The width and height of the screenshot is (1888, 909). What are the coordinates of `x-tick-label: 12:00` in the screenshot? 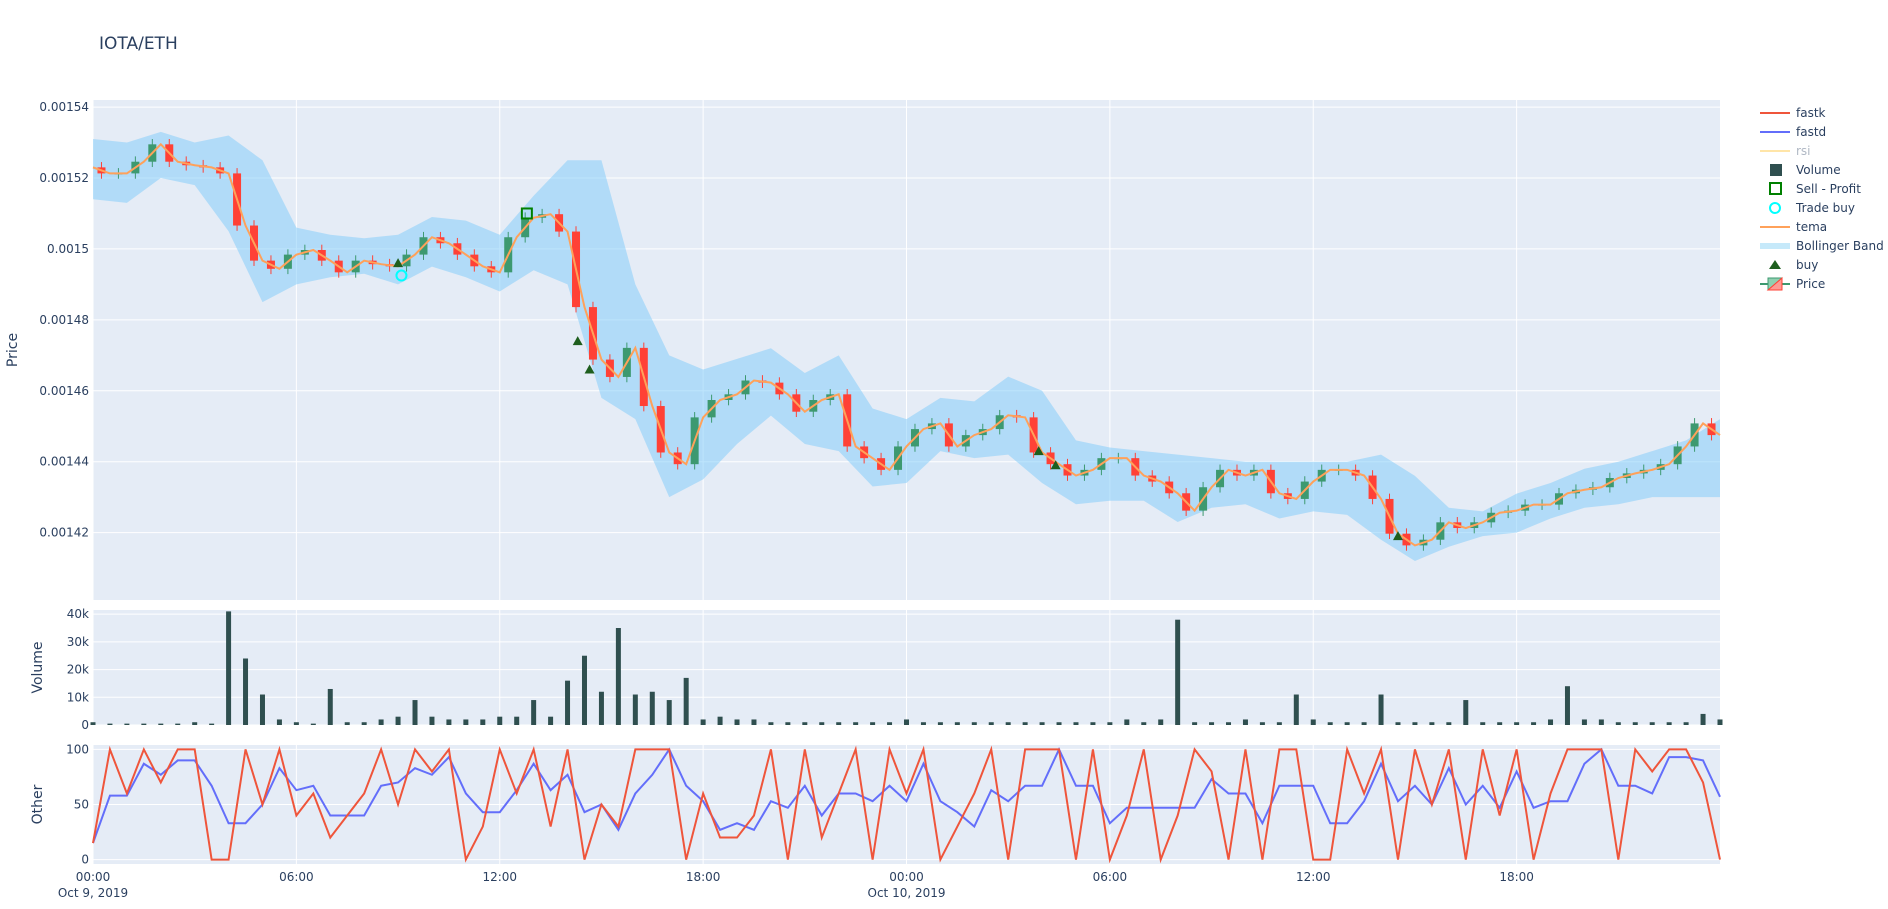 It's located at (499, 877).